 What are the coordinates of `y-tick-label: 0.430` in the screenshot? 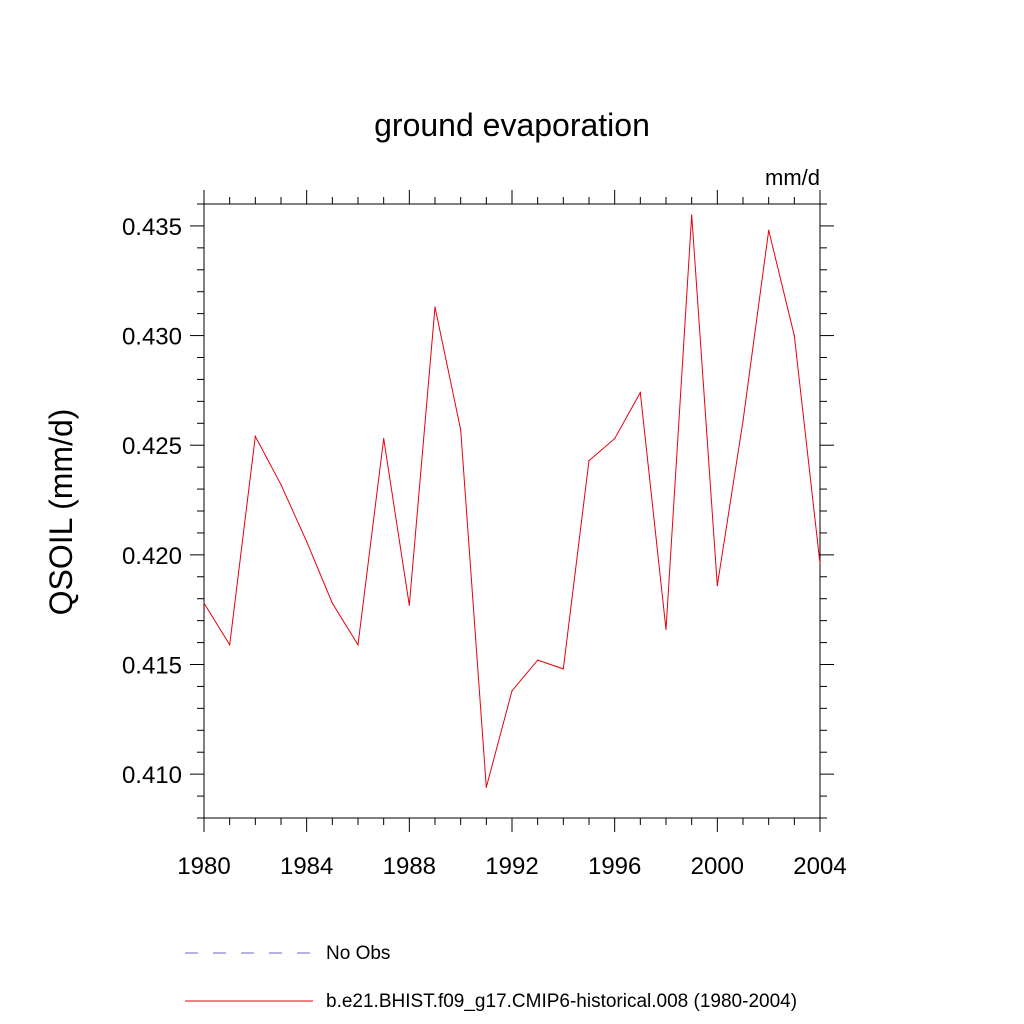 It's located at (152, 337).